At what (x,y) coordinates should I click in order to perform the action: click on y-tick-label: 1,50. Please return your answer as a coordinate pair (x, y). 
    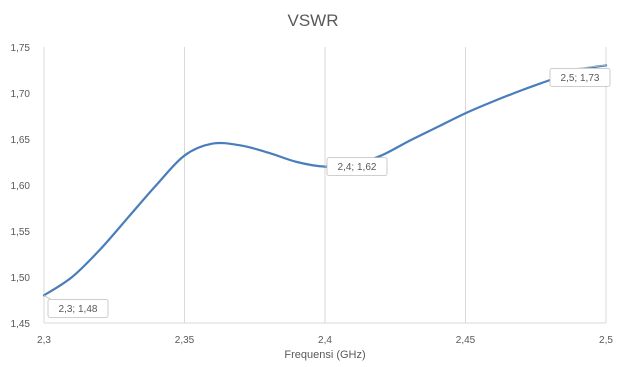
    Looking at the image, I should click on (21, 278).